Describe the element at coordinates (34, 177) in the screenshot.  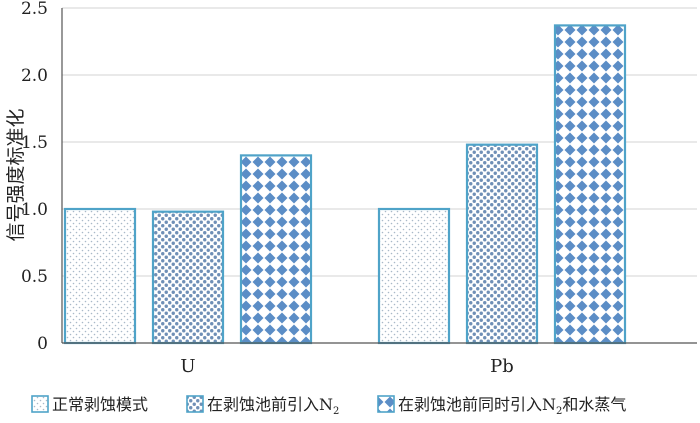
I see `y-tick-labels: 0 0.5 1.0 1.5 2.0 2.5` at that location.